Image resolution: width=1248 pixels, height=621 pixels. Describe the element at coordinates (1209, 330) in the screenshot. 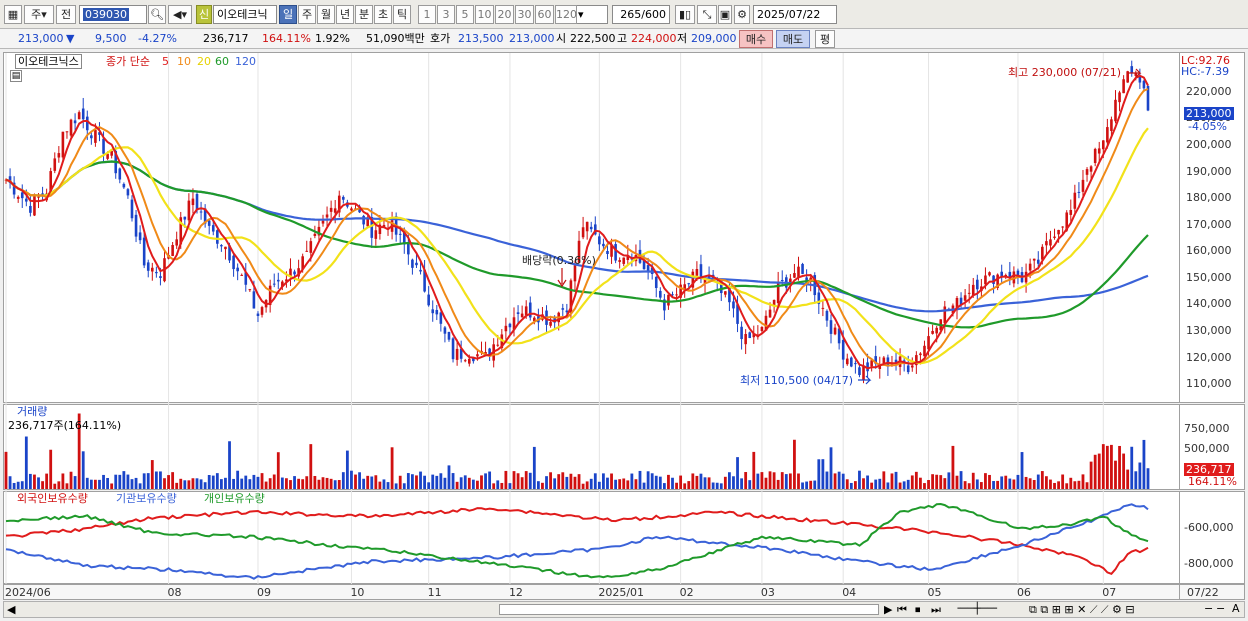

I see `price-tick-130,000: 130,000` at that location.